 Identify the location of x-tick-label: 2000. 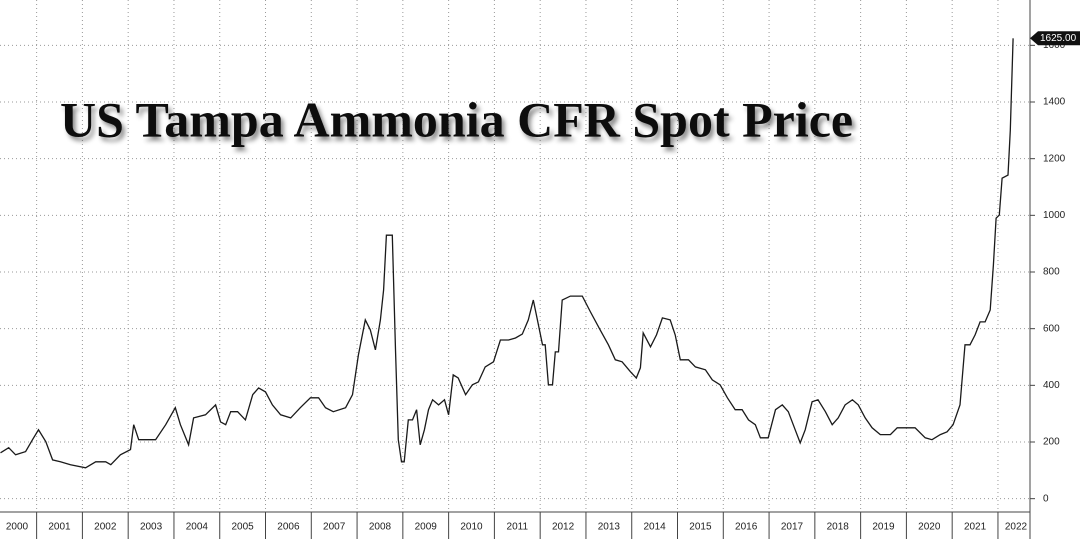
(17, 527).